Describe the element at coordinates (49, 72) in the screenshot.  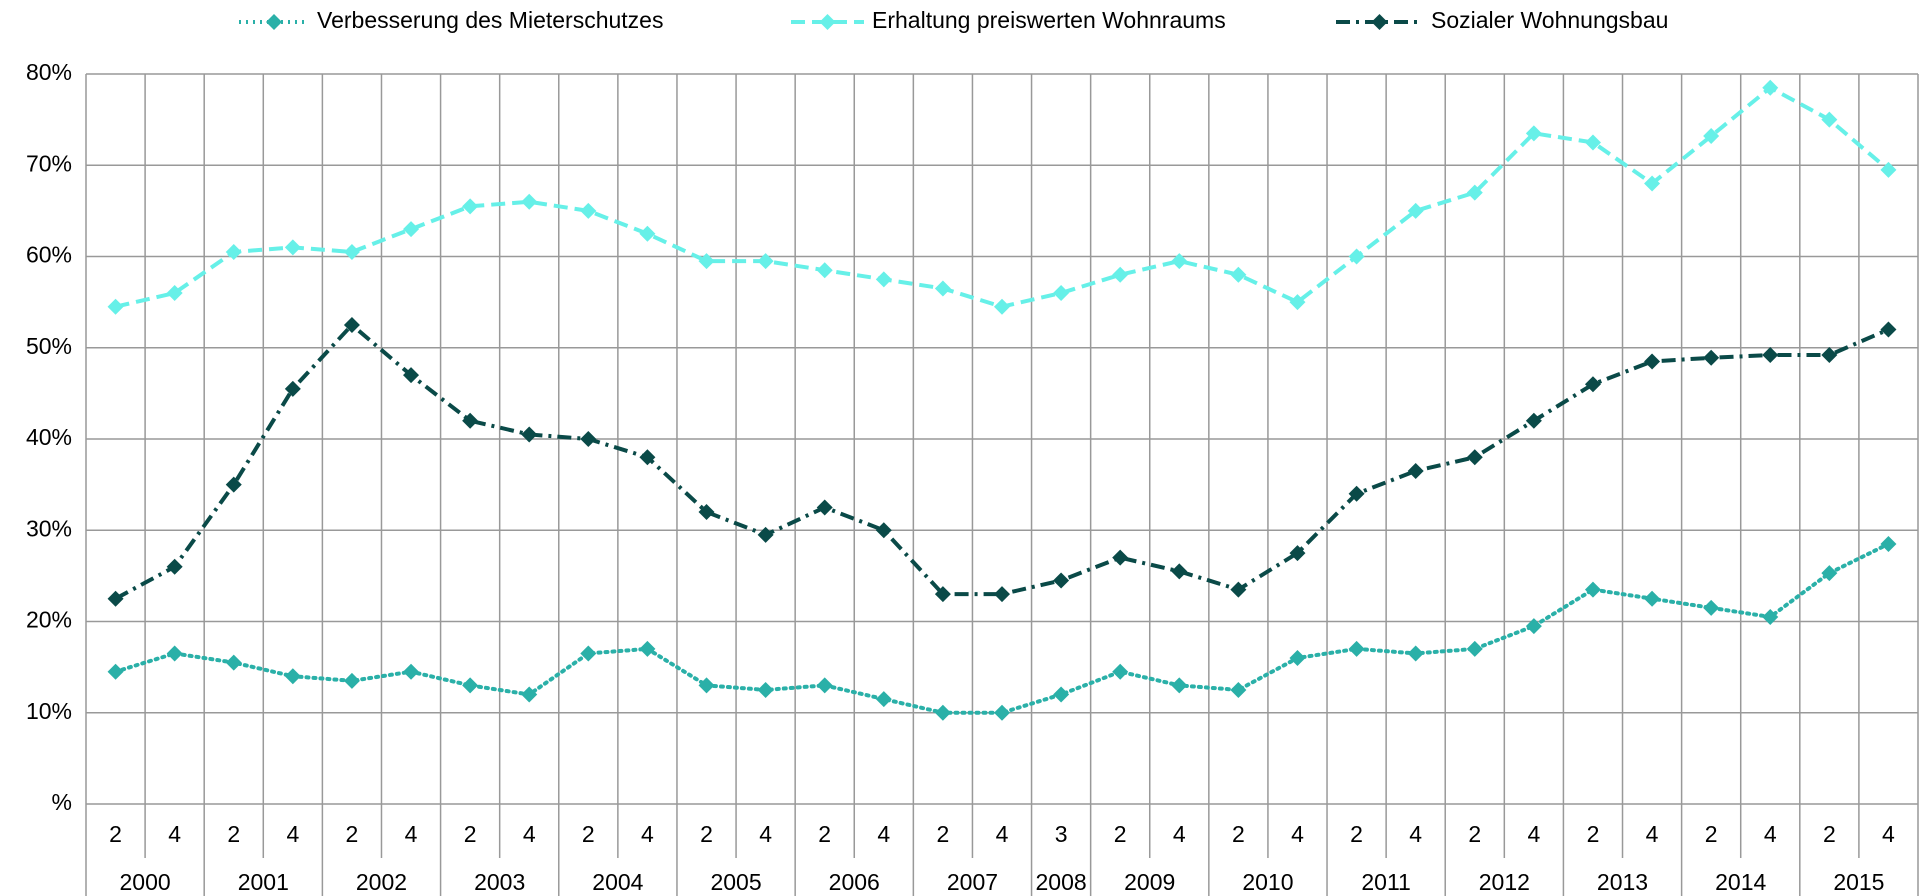
I see `y-tick-label: 80%` at that location.